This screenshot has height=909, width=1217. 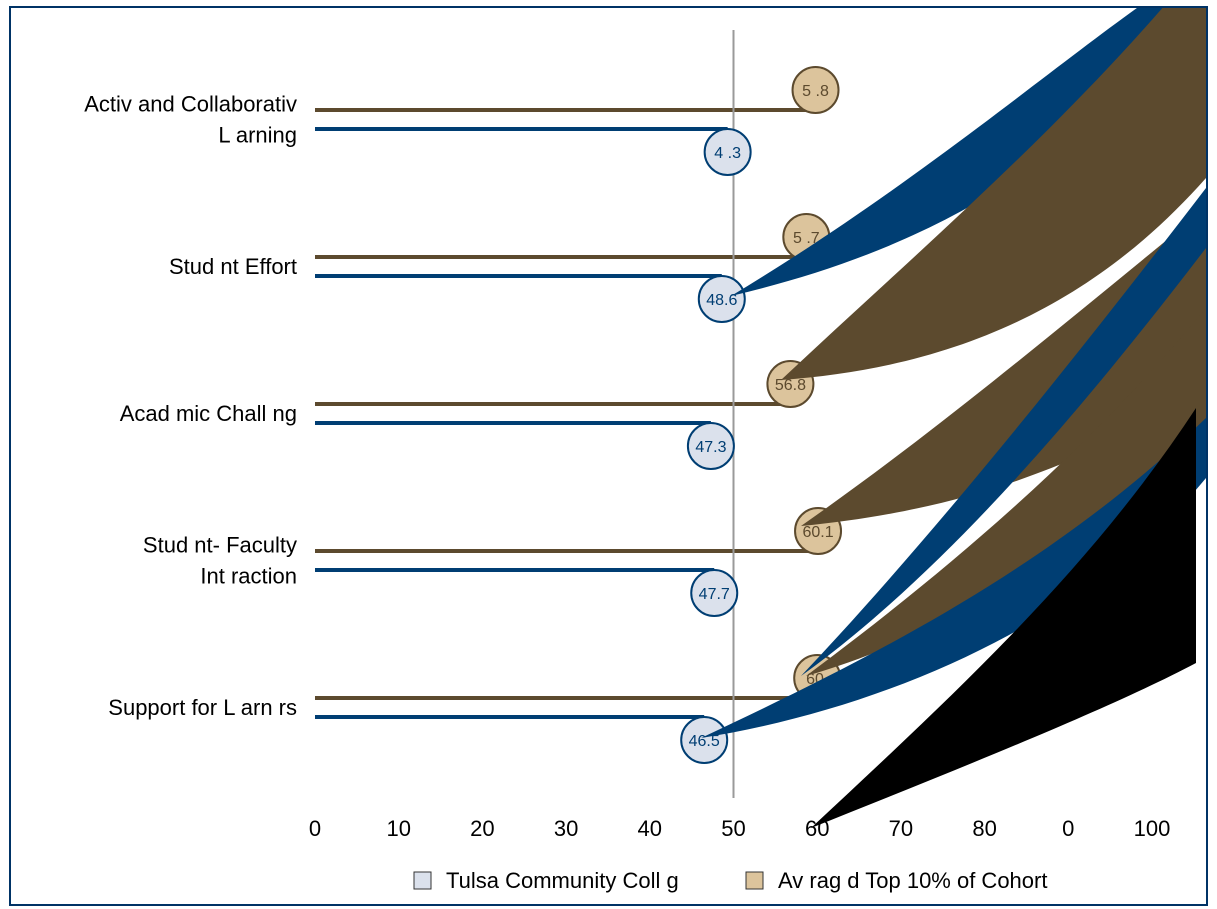 I want to click on data-label-cohort-2: 56.8, so click(x=790, y=385).